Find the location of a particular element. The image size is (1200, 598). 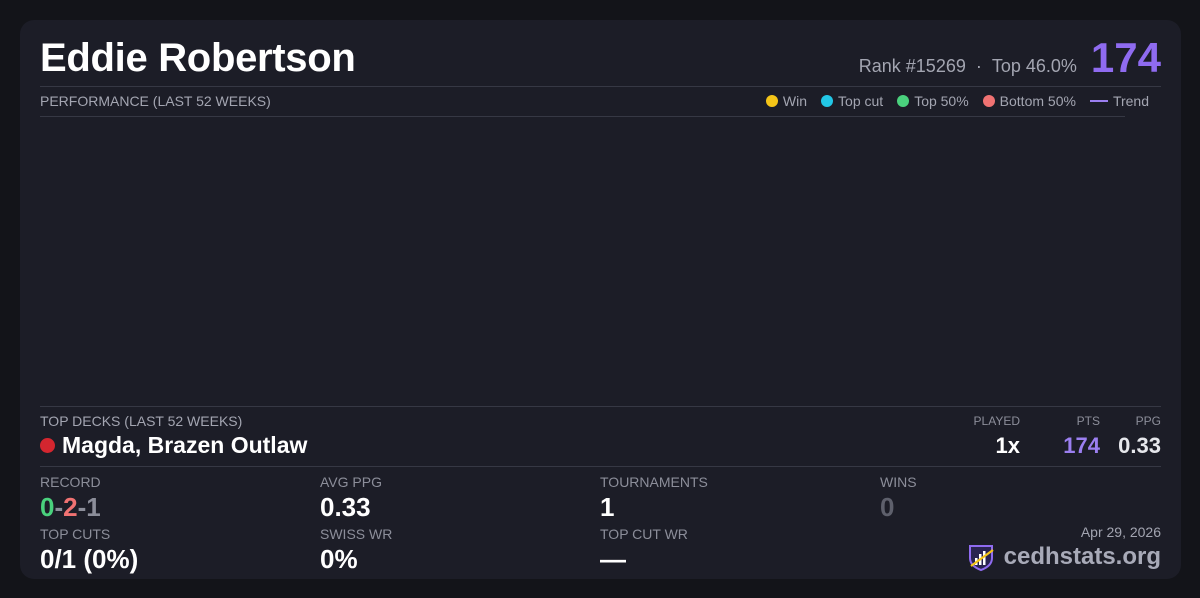

top-cut-wr-value: — is located at coordinates (613, 559).